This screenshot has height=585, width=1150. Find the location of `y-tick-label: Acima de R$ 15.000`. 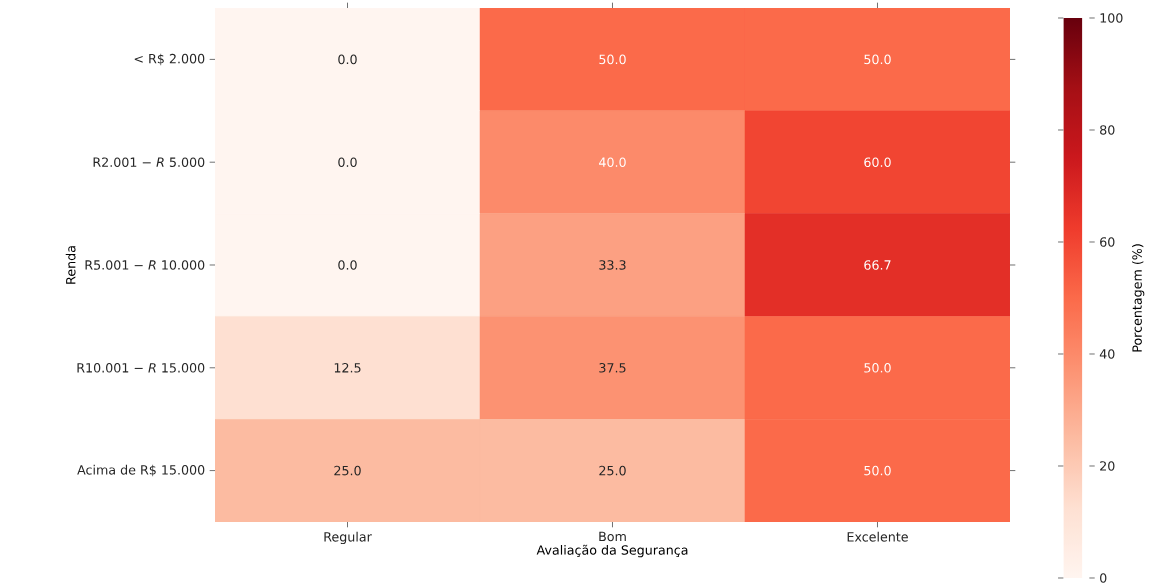

y-tick-label: Acima de R$ 15.000 is located at coordinates (141, 470).